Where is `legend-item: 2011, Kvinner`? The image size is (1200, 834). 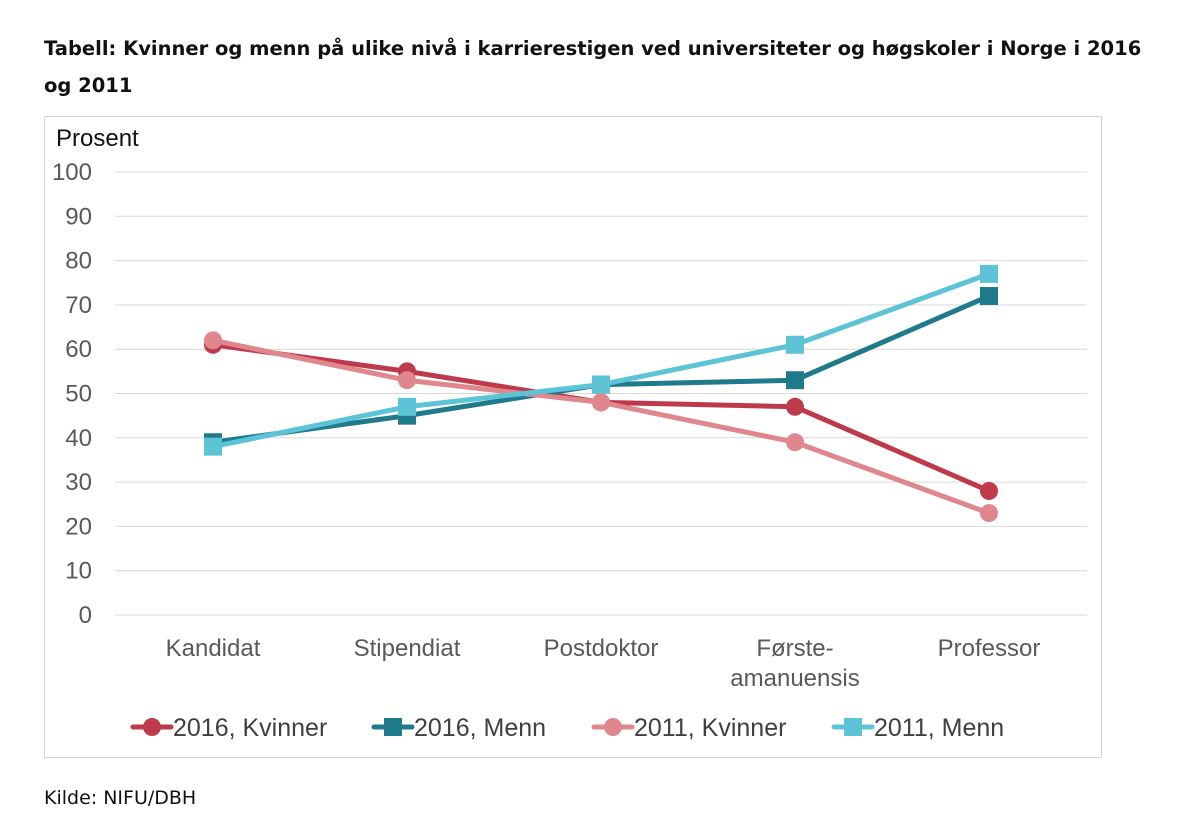
legend-item: 2011, Kvinner is located at coordinates (688, 728).